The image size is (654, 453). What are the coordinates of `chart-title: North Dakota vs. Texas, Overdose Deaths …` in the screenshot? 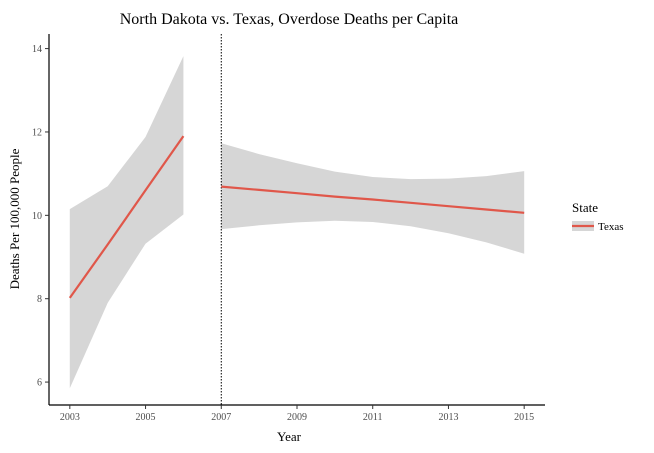 It's located at (289, 19).